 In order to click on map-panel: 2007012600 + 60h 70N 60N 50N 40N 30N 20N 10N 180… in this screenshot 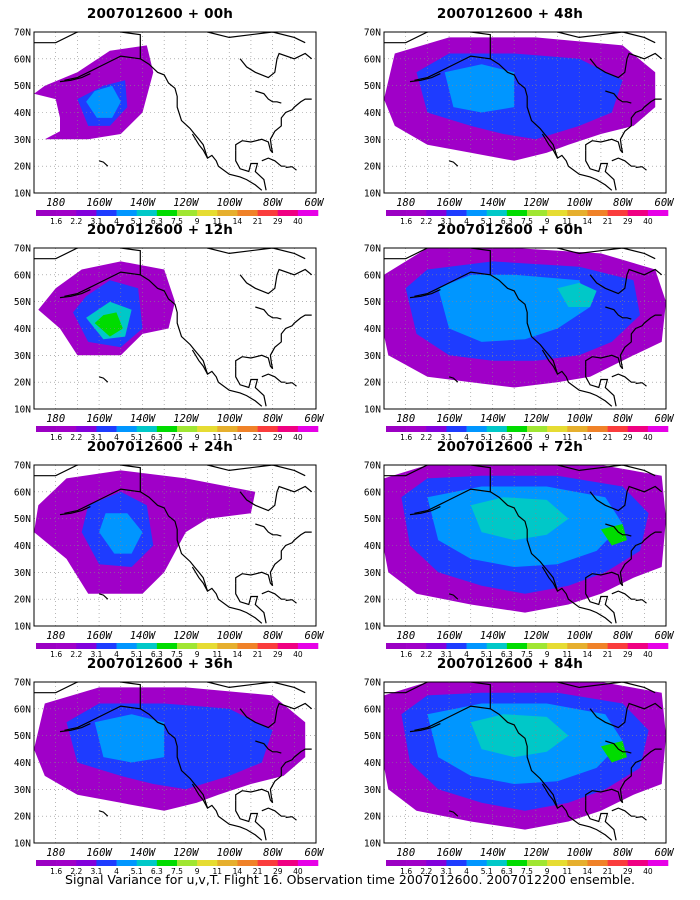, I will do `click(512, 332)`.